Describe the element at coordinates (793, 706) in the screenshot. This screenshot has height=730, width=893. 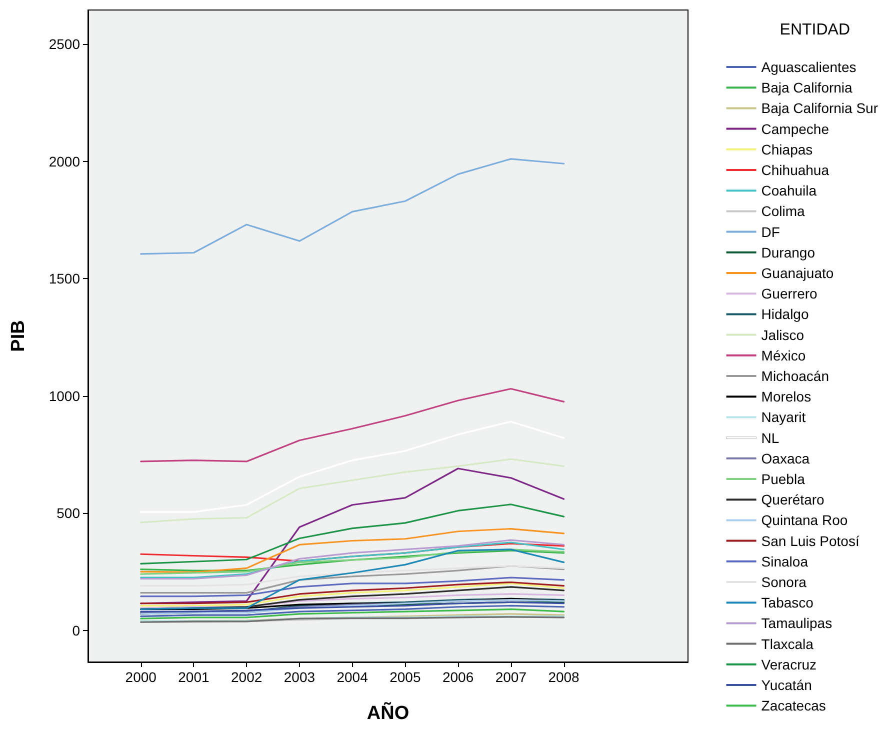
I see `legend-label: Zacatecas` at that location.